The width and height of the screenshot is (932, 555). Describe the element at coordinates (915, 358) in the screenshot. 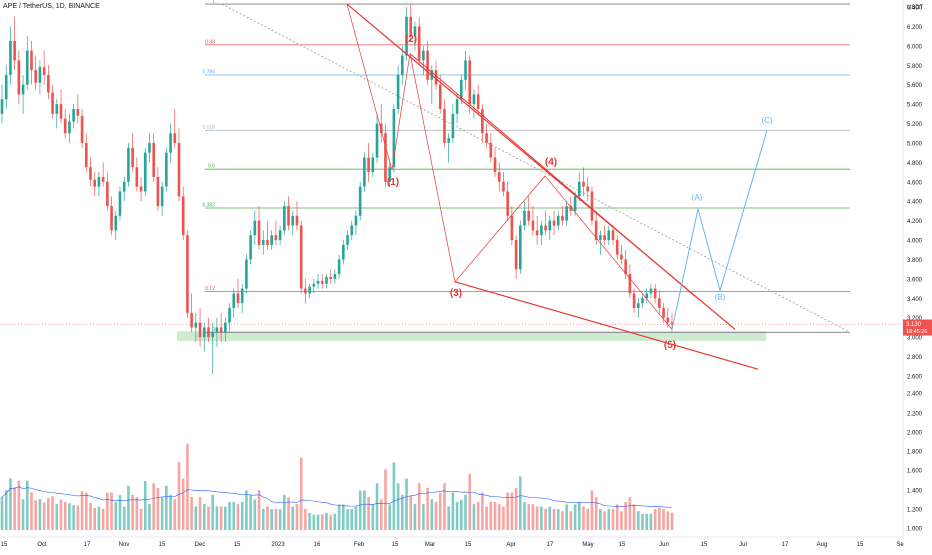

I see `price-tick-label: 2.800` at that location.